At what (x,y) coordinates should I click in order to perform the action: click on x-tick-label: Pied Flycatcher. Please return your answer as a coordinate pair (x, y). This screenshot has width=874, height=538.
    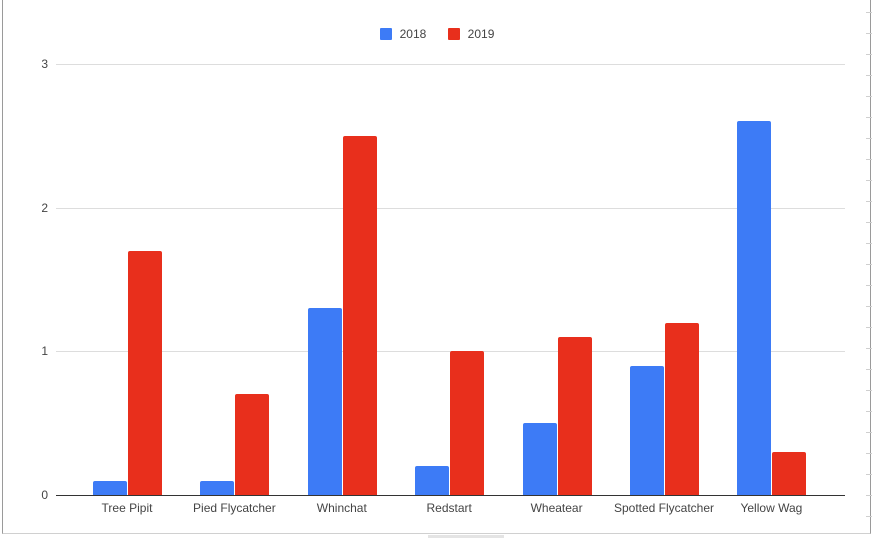
    Looking at the image, I should click on (234, 508).